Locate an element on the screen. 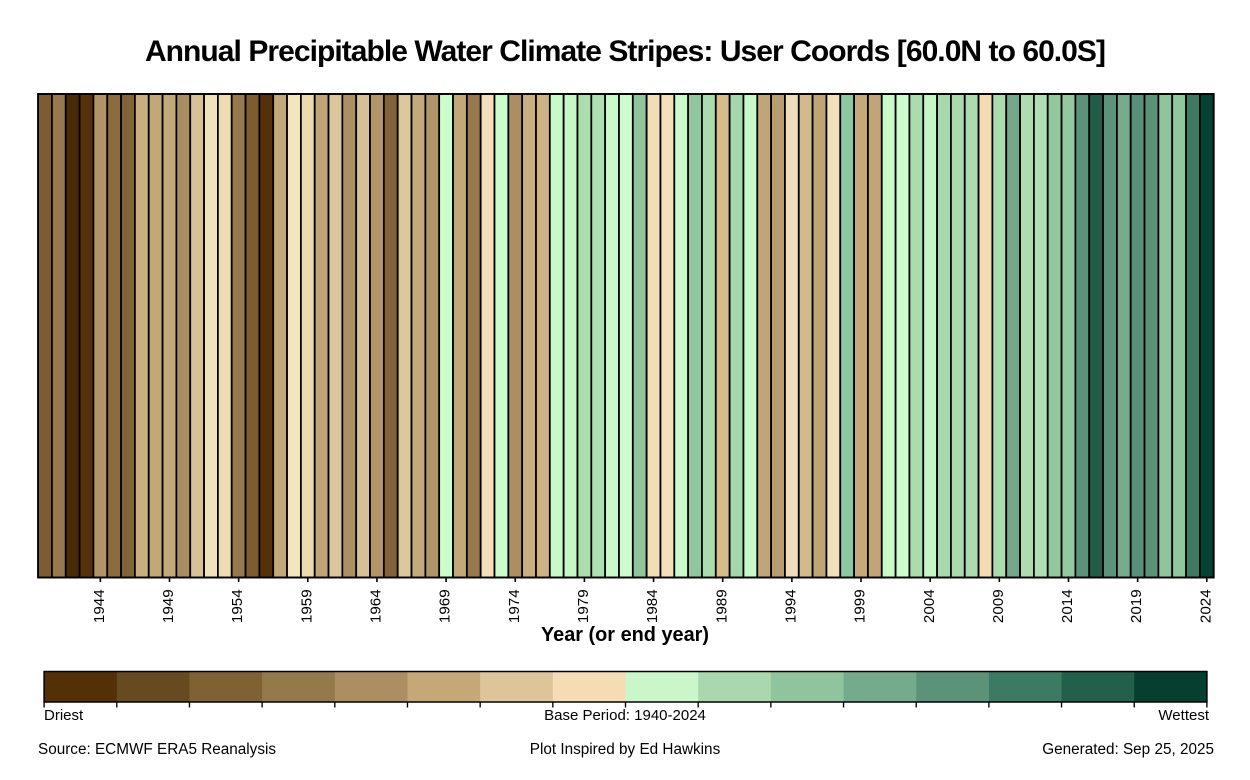  svg-text: 1979 is located at coordinates (583, 606).